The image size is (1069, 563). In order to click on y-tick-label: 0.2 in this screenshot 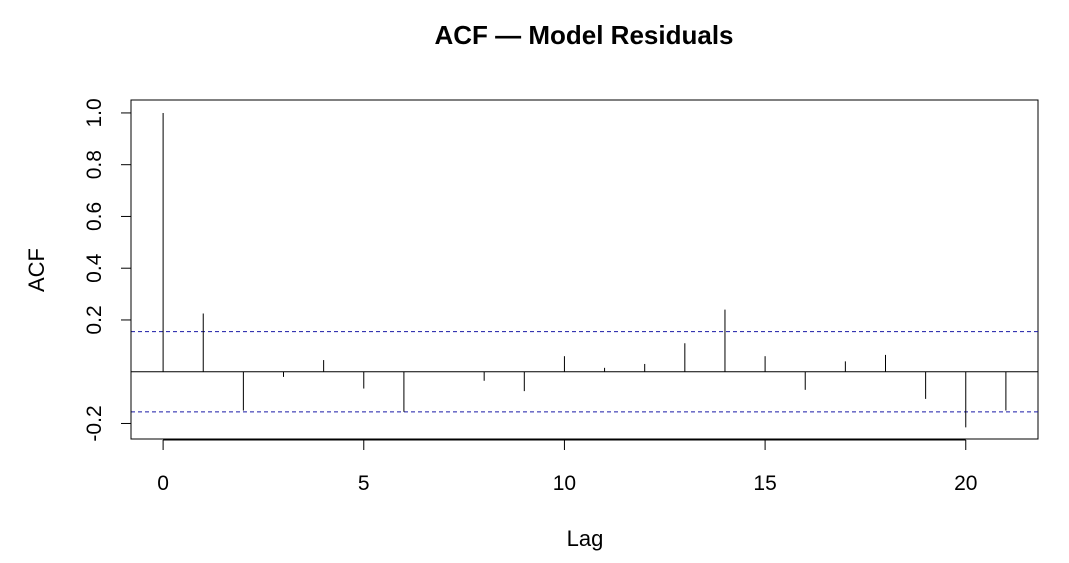, I will do `click(94, 319)`.